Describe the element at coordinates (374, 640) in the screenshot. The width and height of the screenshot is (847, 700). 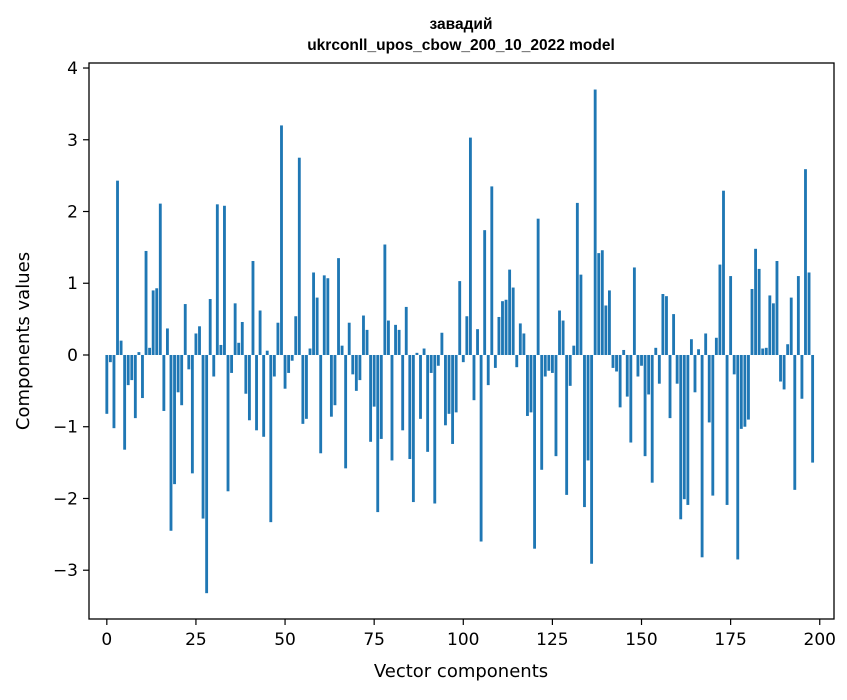
I see `x-tick-label-75: 75` at that location.